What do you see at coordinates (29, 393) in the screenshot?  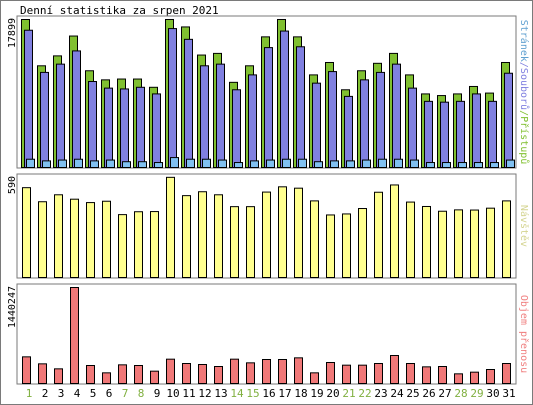 I see `day-tick-label-1: 1` at bounding box center [29, 393].